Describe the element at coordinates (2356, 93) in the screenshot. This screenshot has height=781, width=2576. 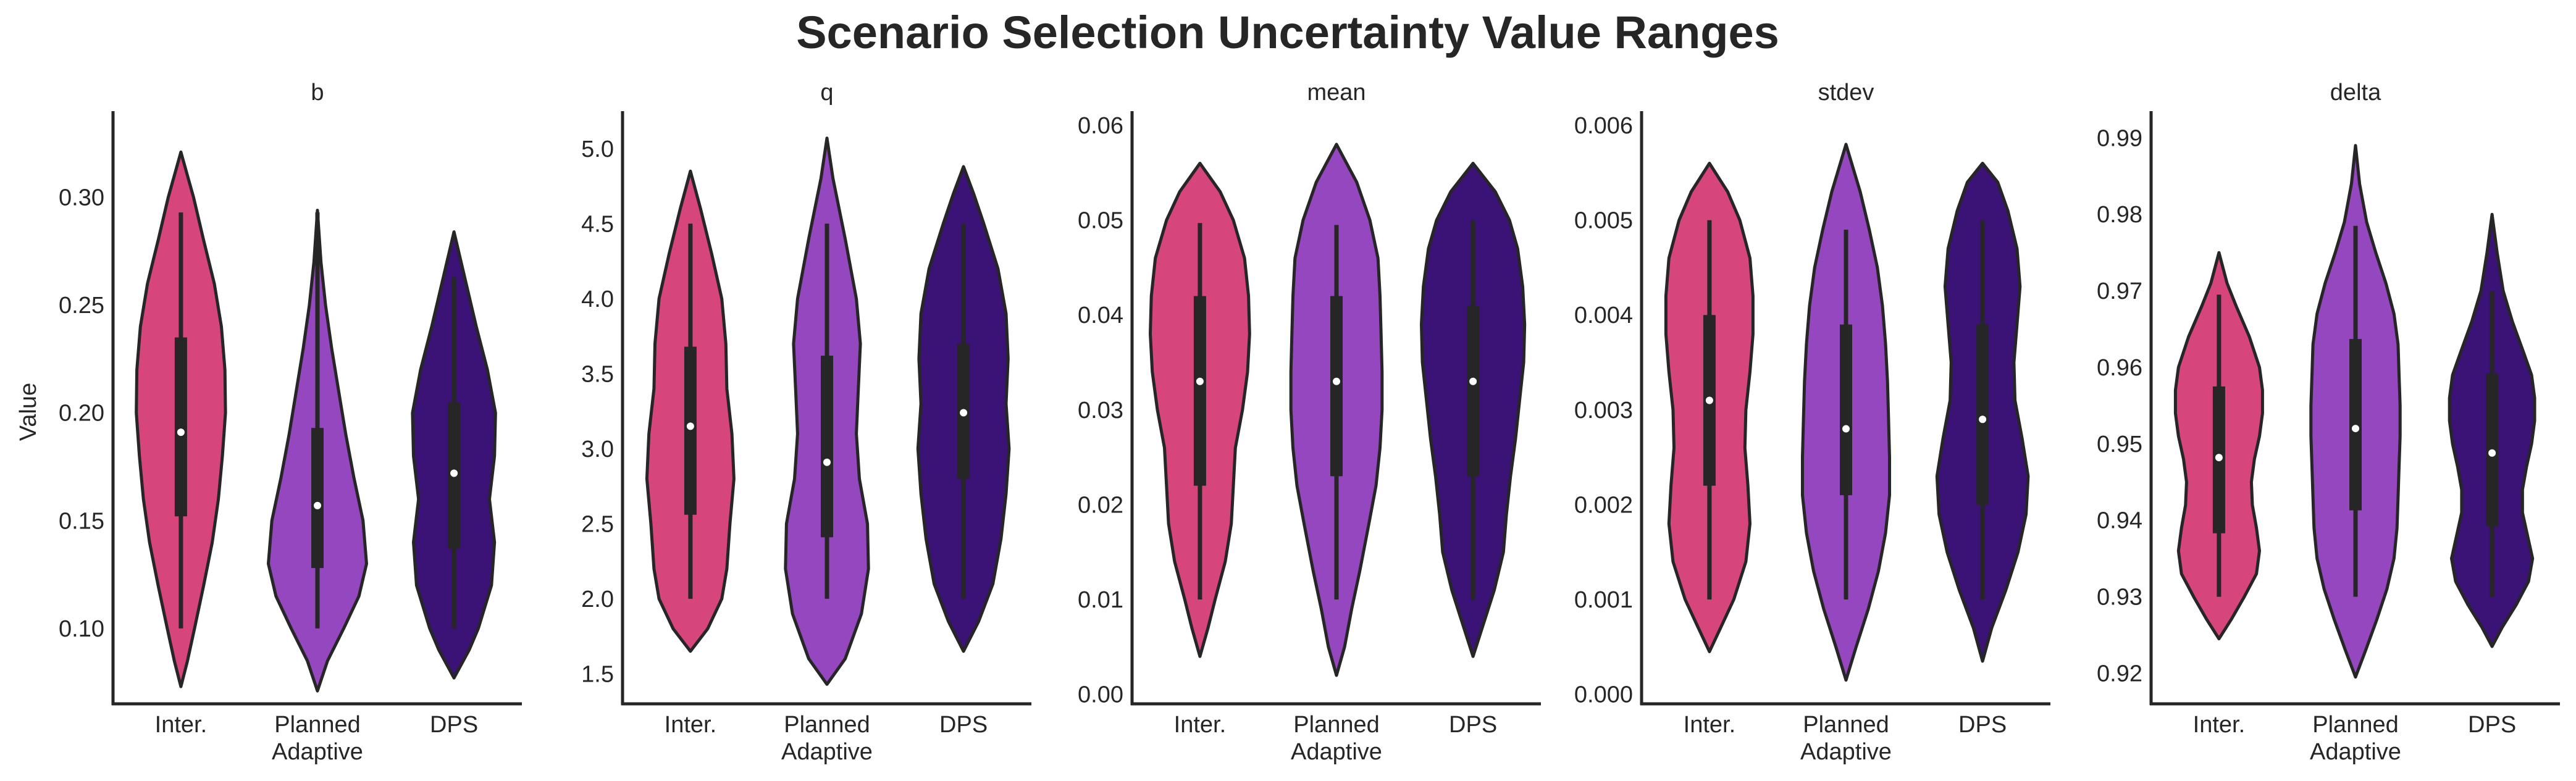
I see `panel-title: delta` at that location.